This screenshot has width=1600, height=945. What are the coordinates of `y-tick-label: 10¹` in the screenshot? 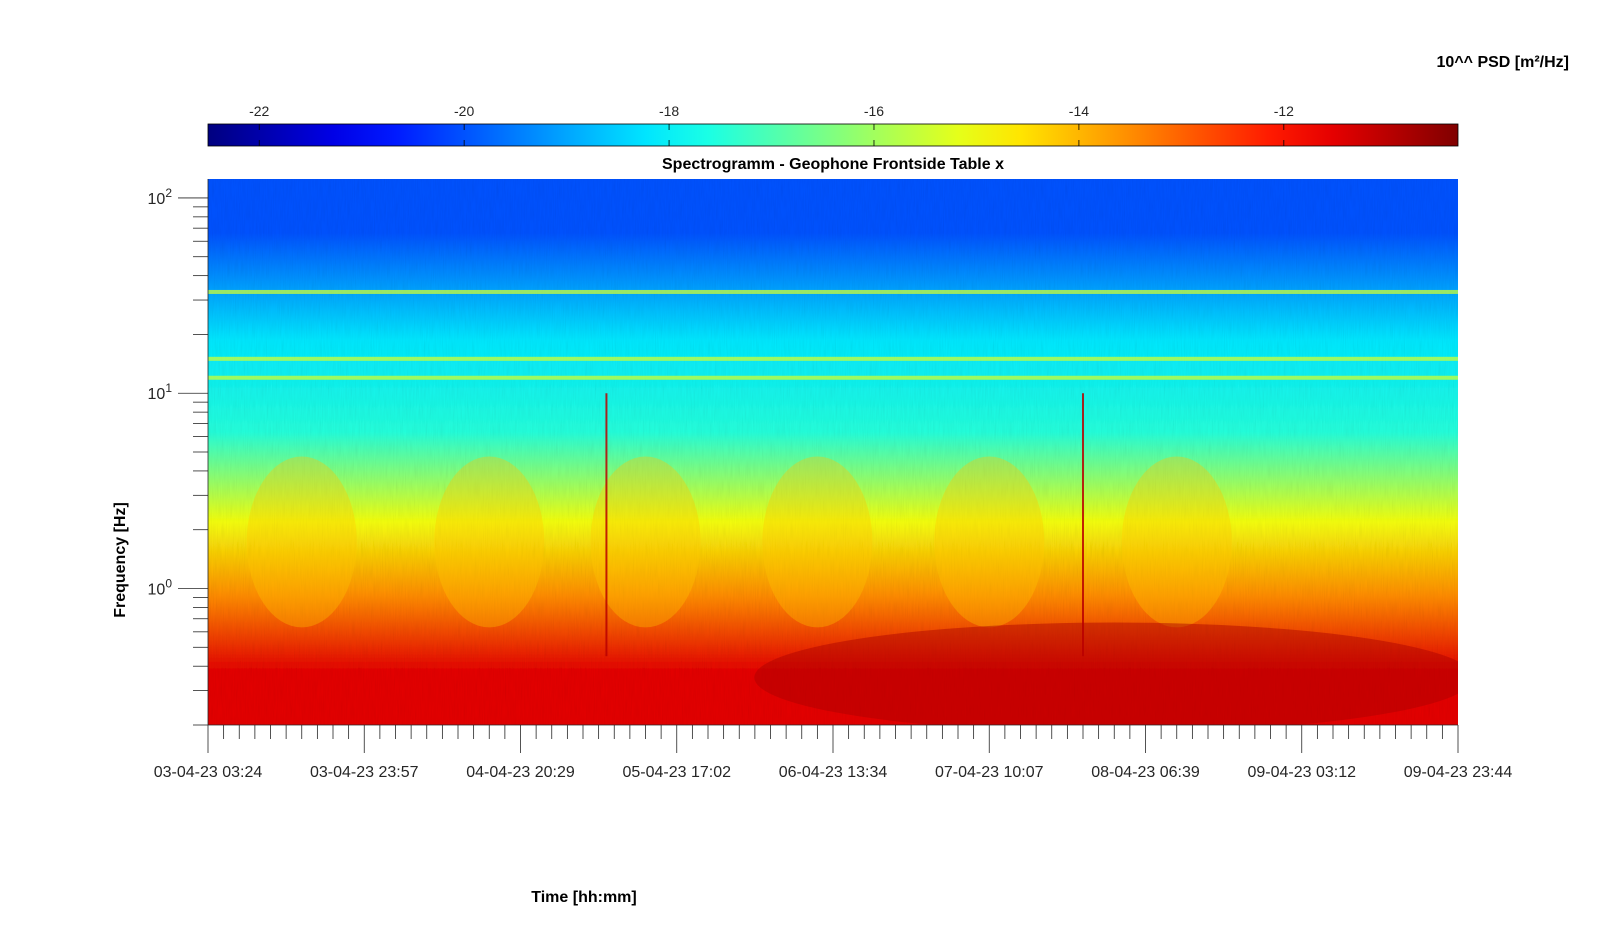 It's located at (160, 392).